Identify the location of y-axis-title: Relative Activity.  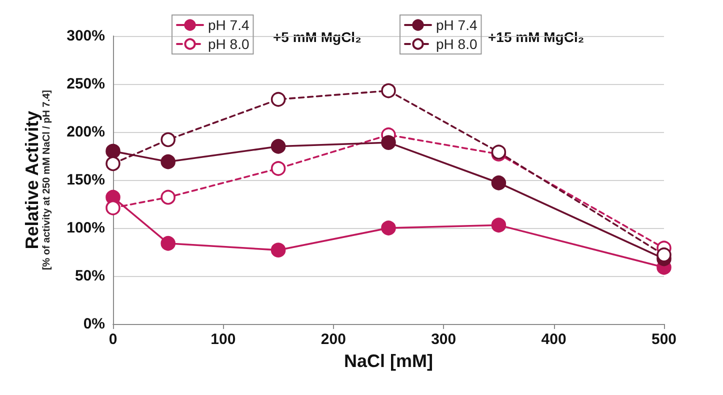
(32, 180).